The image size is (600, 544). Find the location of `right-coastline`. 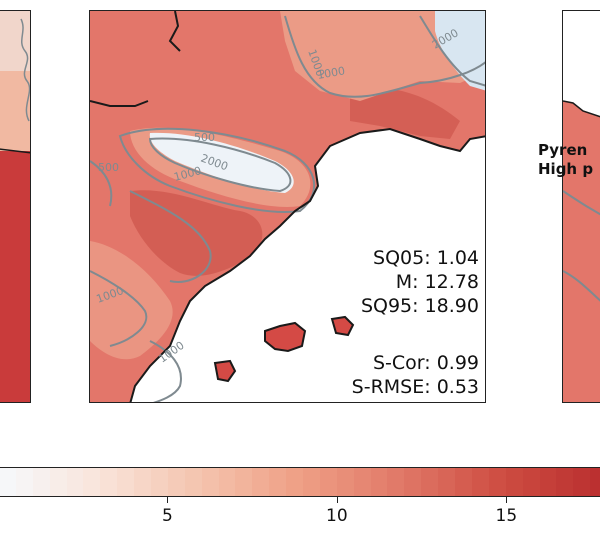

right-coastline is located at coordinates (581, 109).